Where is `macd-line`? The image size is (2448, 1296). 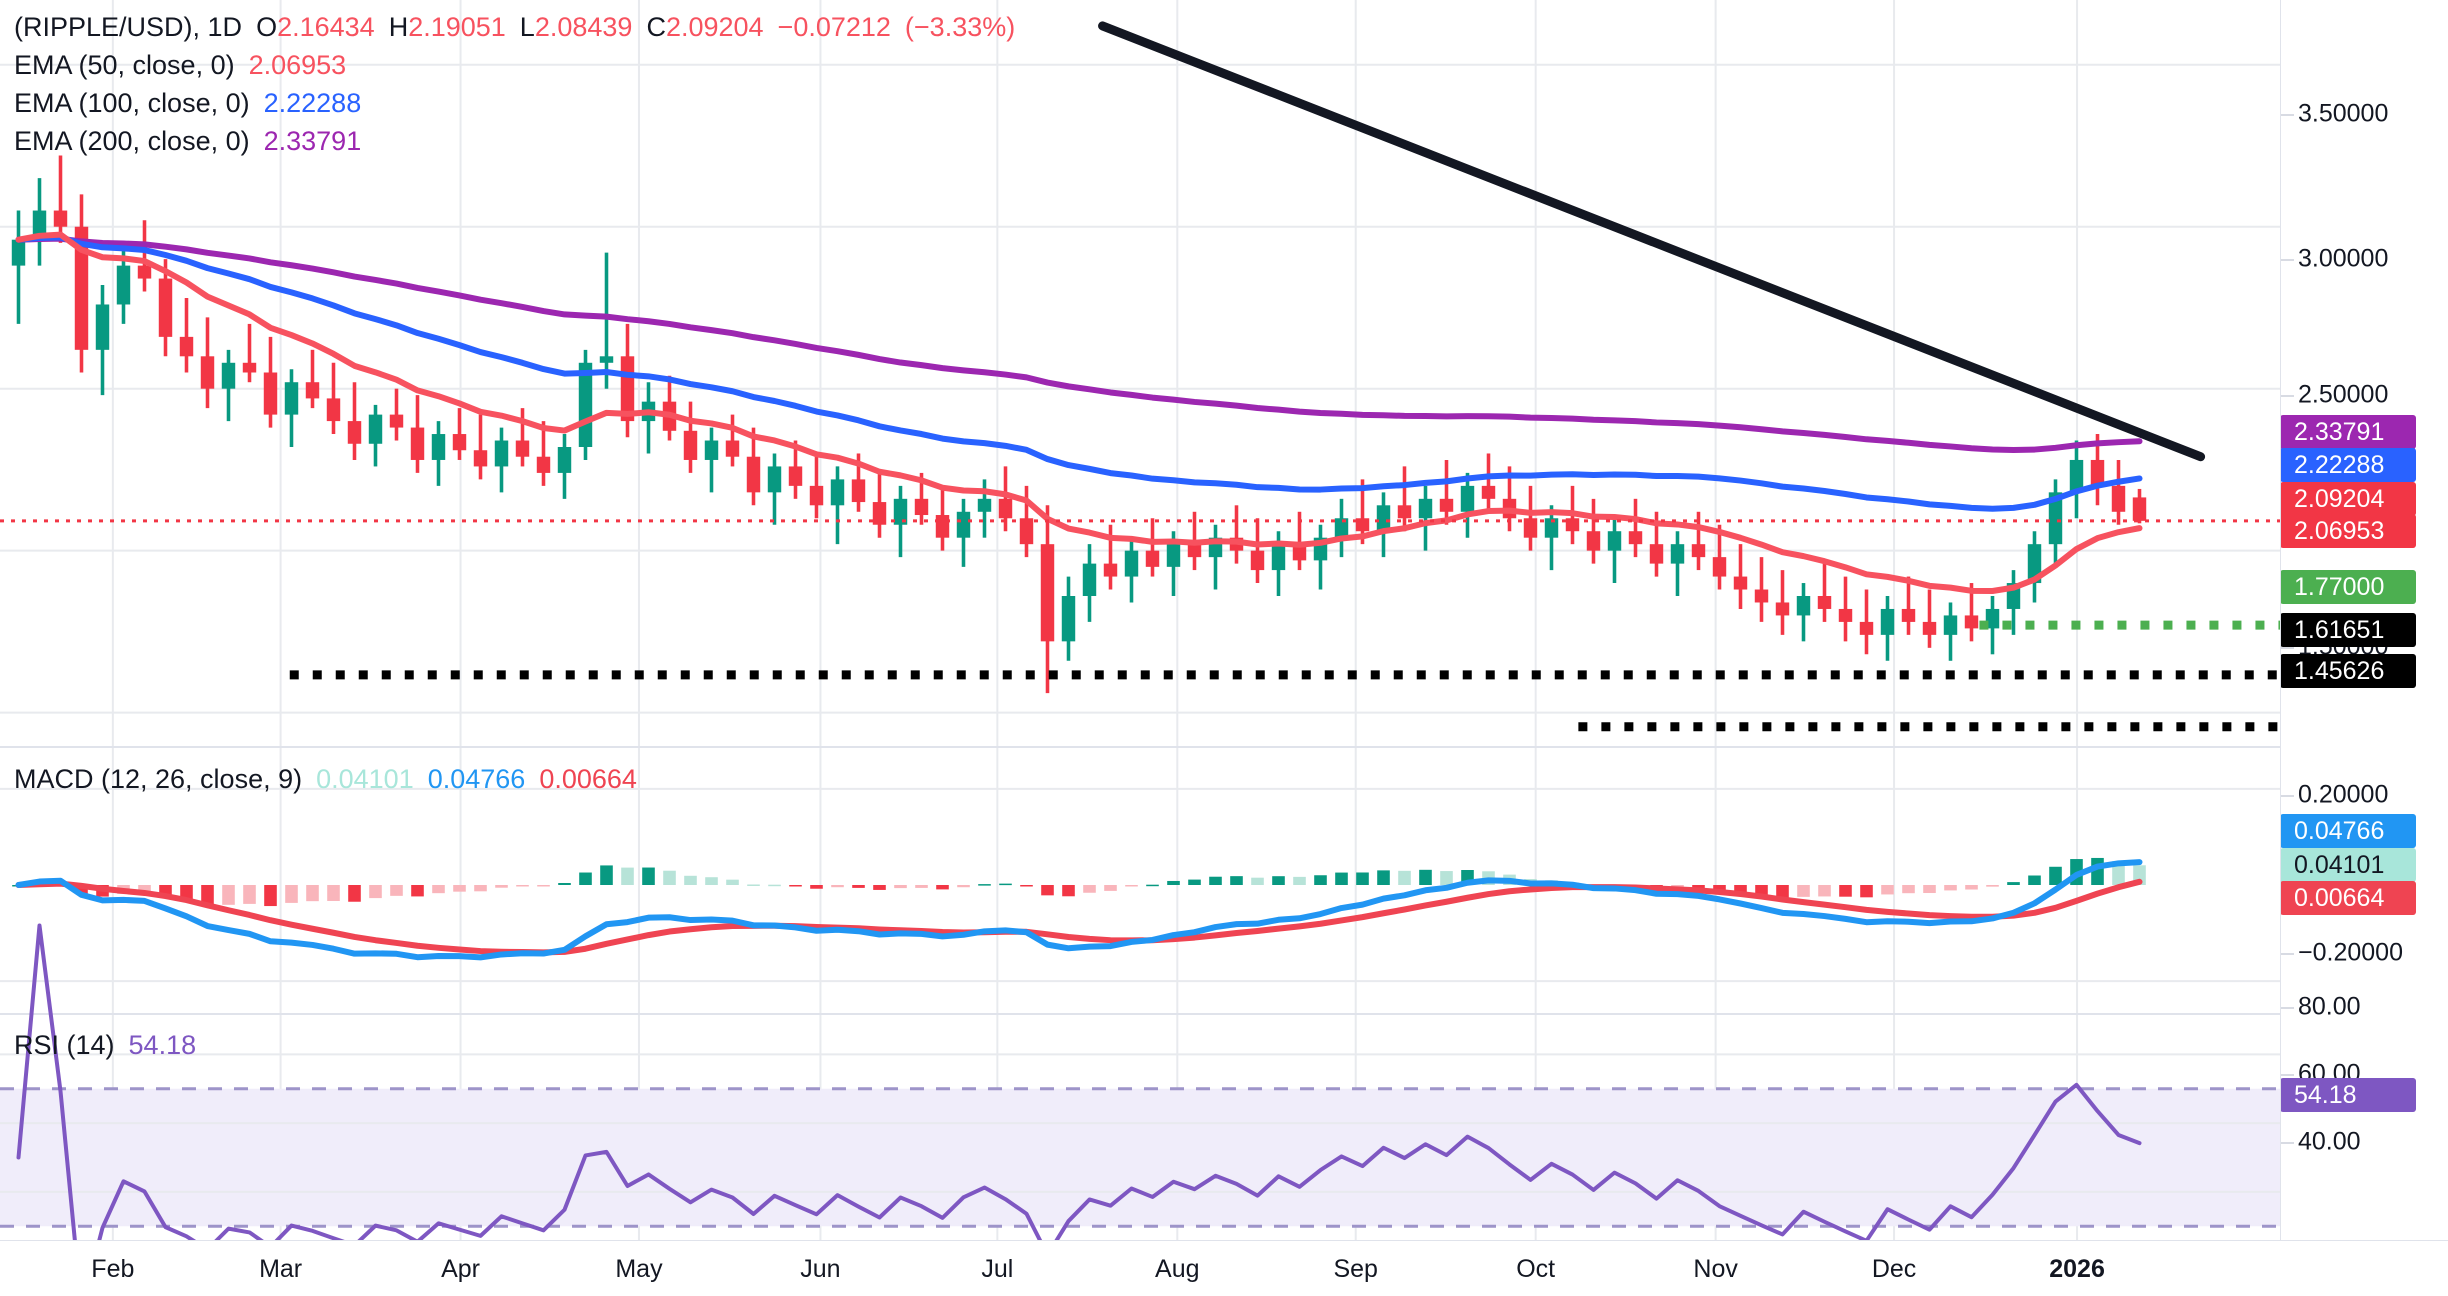 macd-line is located at coordinates (1079, 910).